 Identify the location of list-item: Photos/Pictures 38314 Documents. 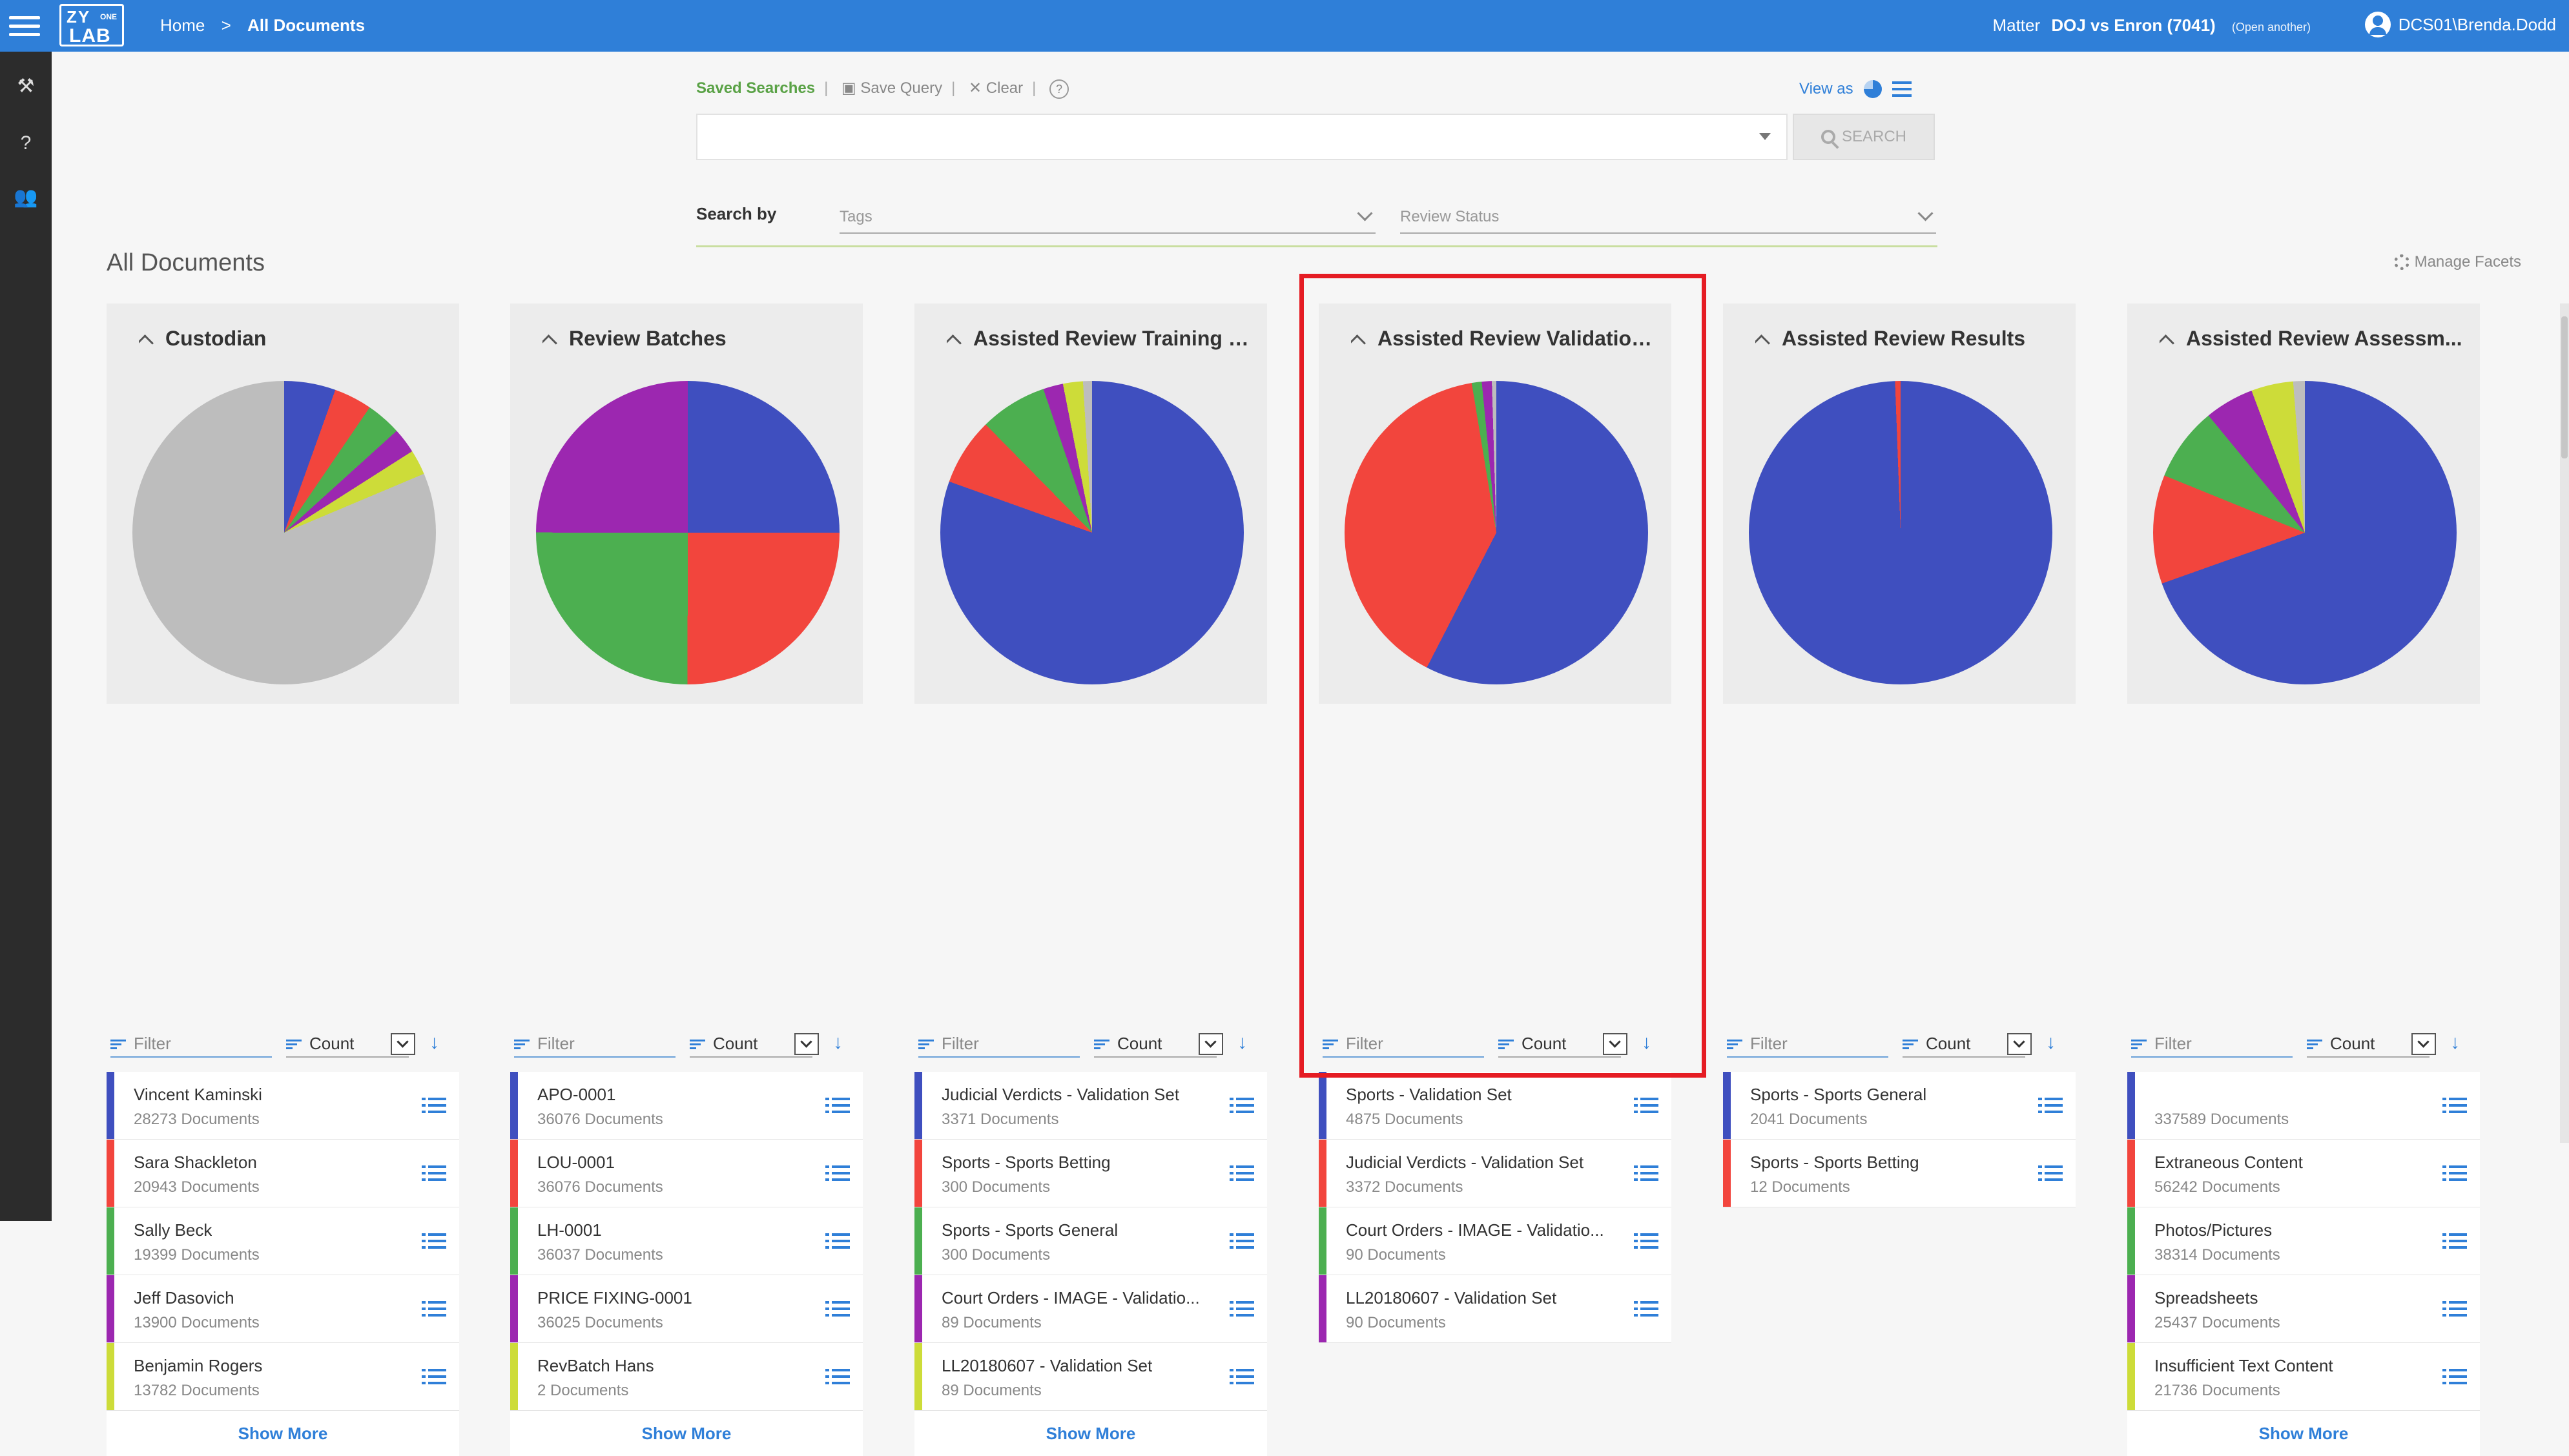
(2304, 1241).